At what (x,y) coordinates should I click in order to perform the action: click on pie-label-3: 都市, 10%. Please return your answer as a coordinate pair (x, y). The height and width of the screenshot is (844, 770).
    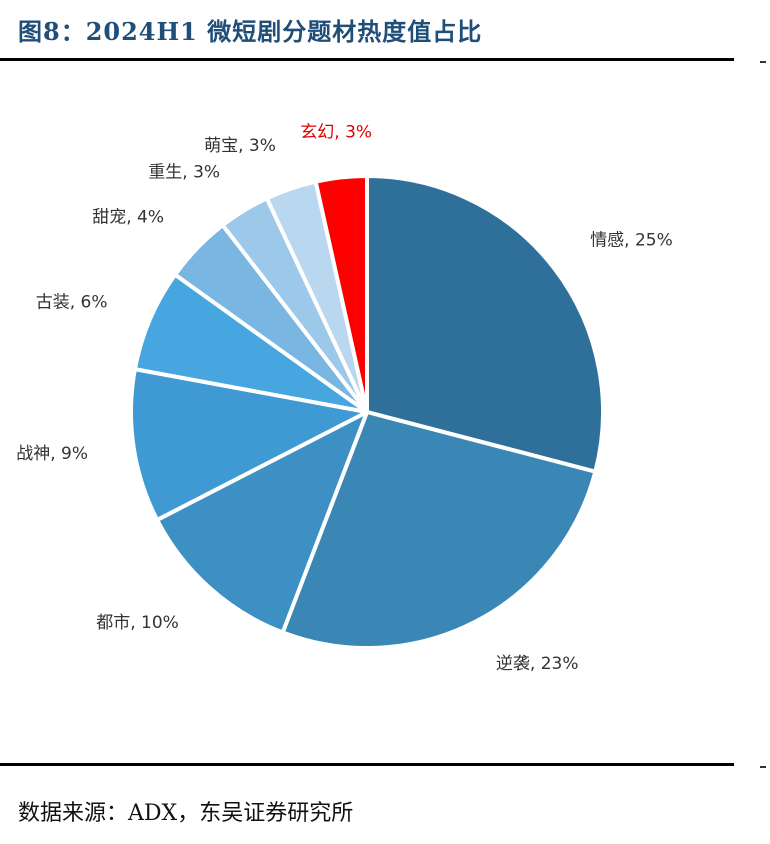
    Looking at the image, I should click on (137, 623).